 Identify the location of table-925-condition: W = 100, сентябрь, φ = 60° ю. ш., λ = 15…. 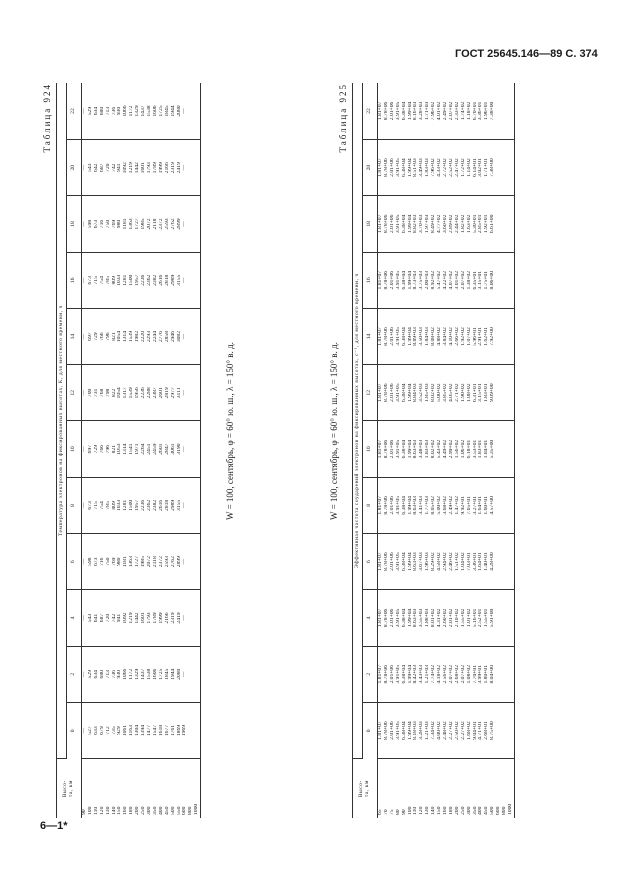
(334, 431).